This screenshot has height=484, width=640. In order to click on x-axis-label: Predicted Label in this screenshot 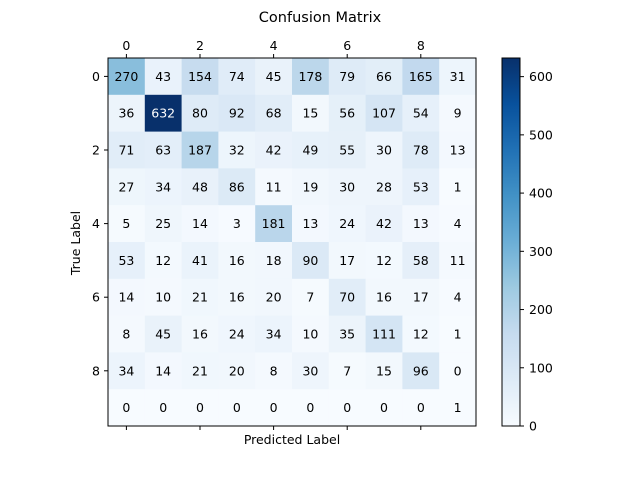, I will do `click(292, 439)`.